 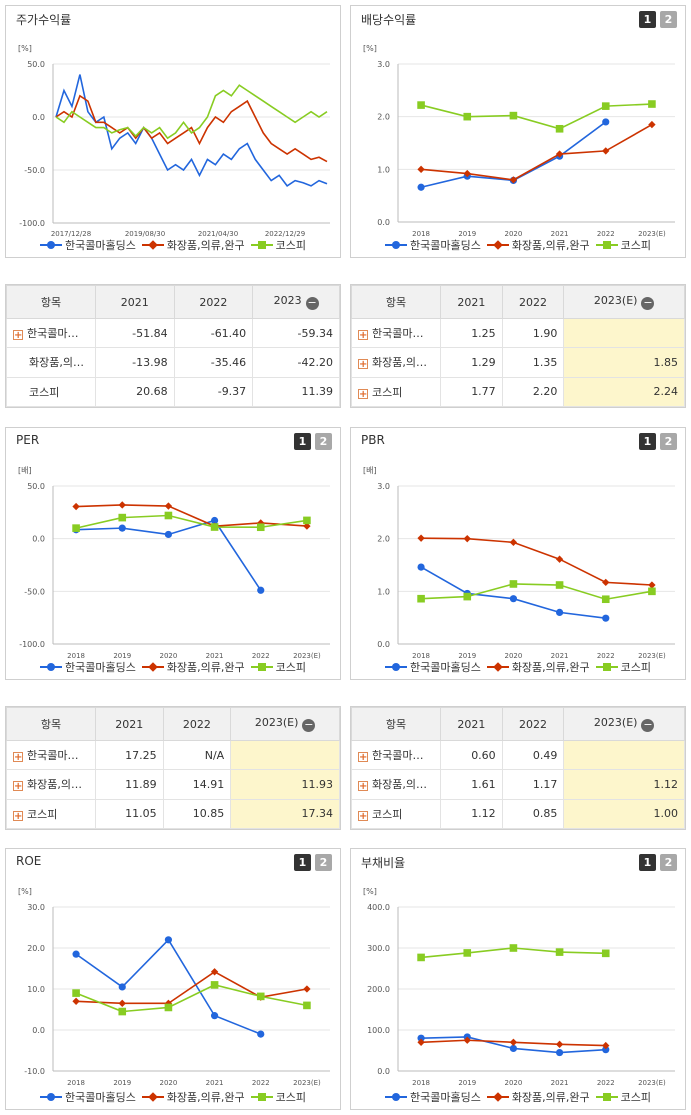 What do you see at coordinates (193, 1097) in the screenshot?
I see `legend-item: 화장품,의류,완구` at bounding box center [193, 1097].